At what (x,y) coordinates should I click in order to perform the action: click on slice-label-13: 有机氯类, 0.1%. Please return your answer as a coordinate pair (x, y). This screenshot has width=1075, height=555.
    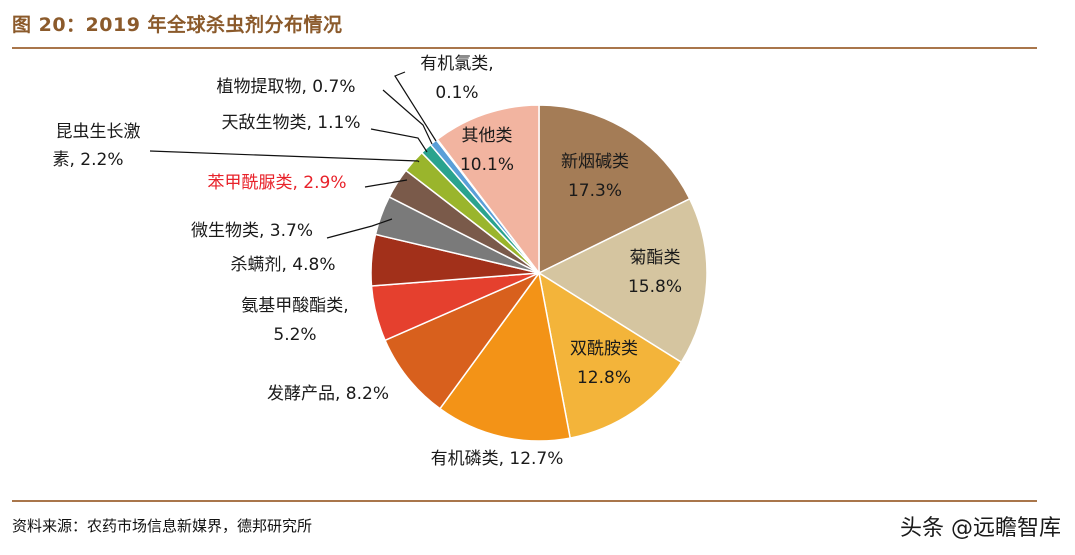
    Looking at the image, I should click on (456, 78).